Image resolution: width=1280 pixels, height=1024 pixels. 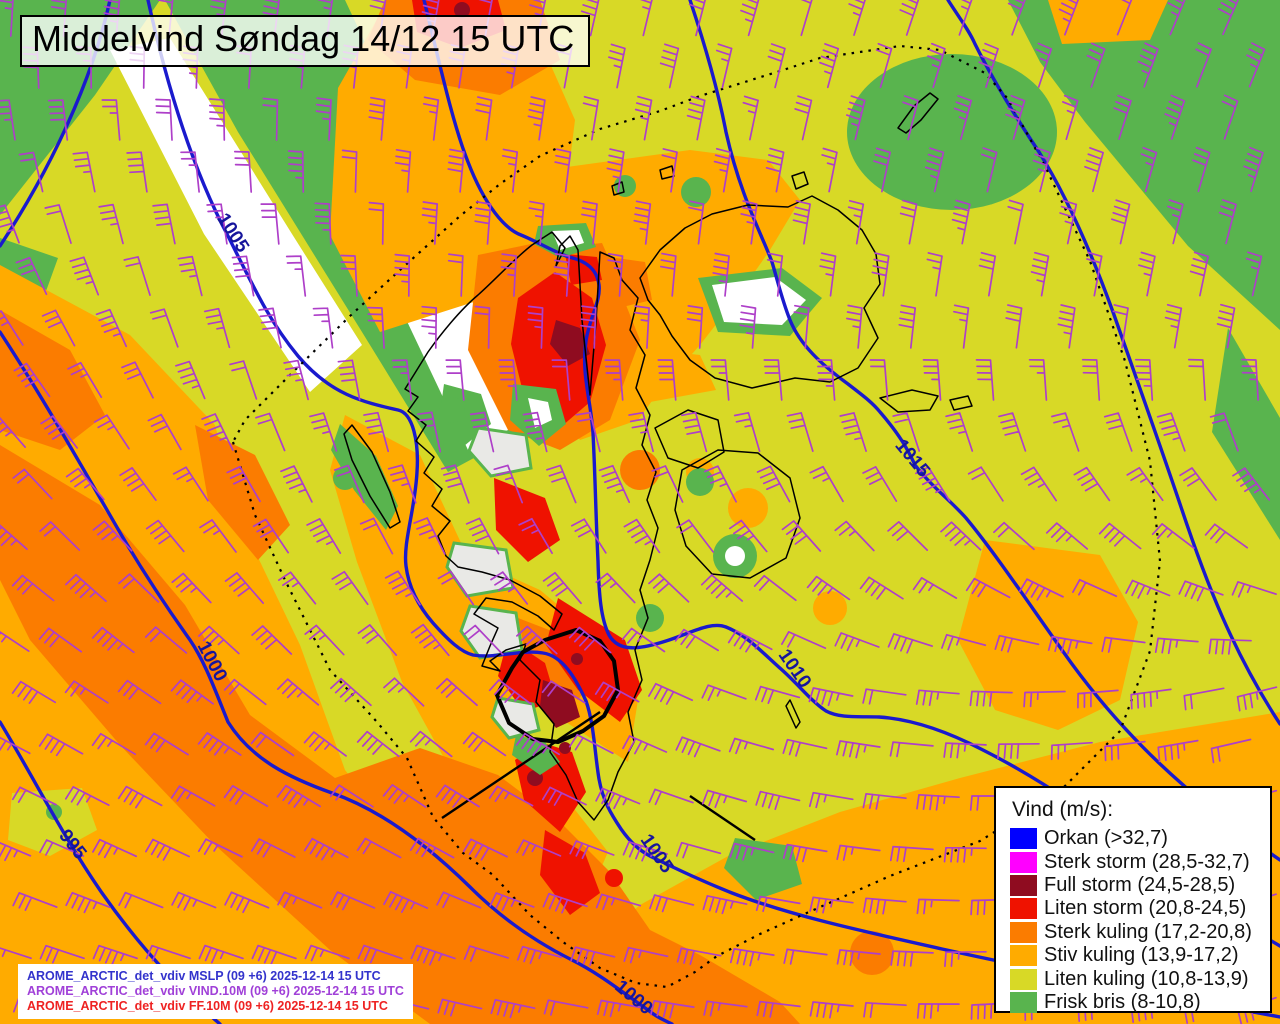 What do you see at coordinates (1122, 1001) in the screenshot?
I see `legend-label: Frisk bris (8-10,8)` at bounding box center [1122, 1001].